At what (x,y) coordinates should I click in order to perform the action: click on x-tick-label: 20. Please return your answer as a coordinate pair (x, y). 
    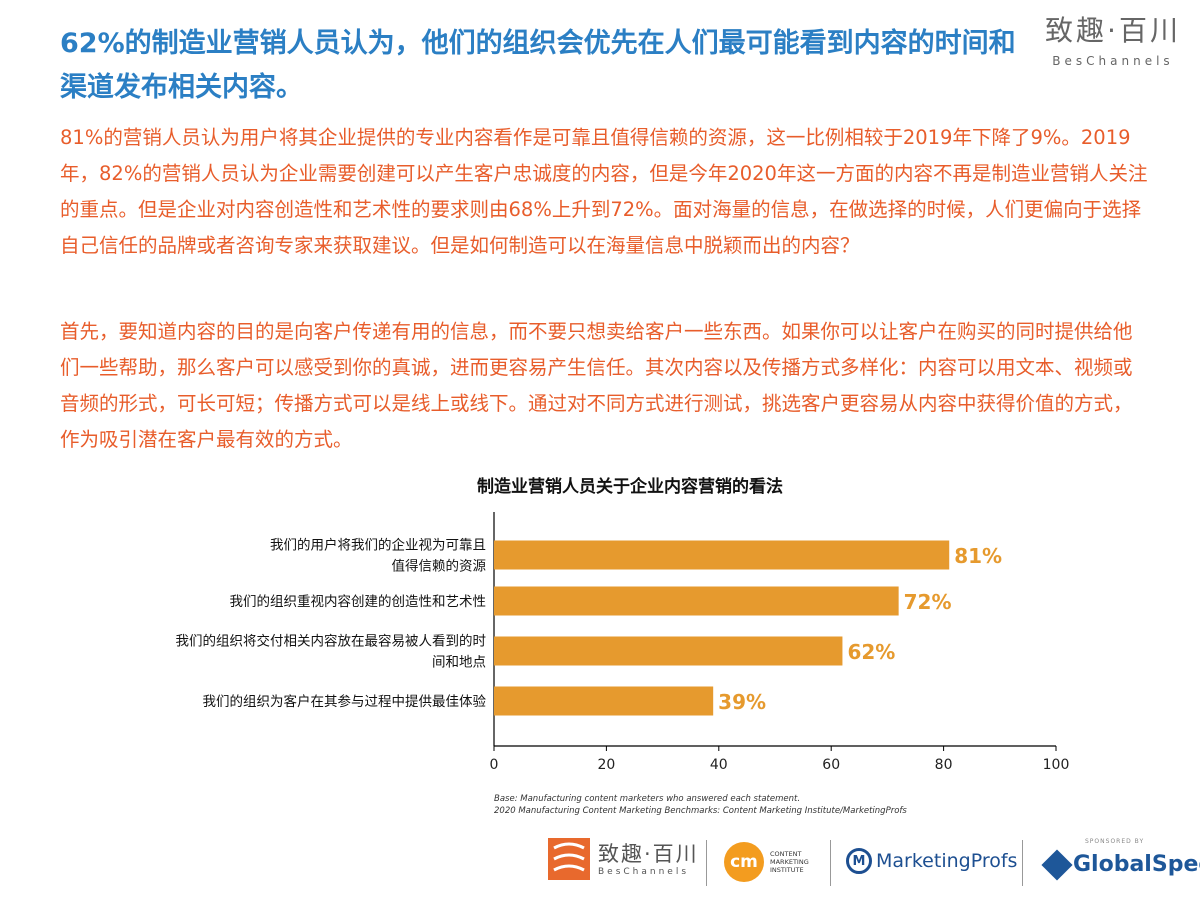
    Looking at the image, I should click on (606, 765).